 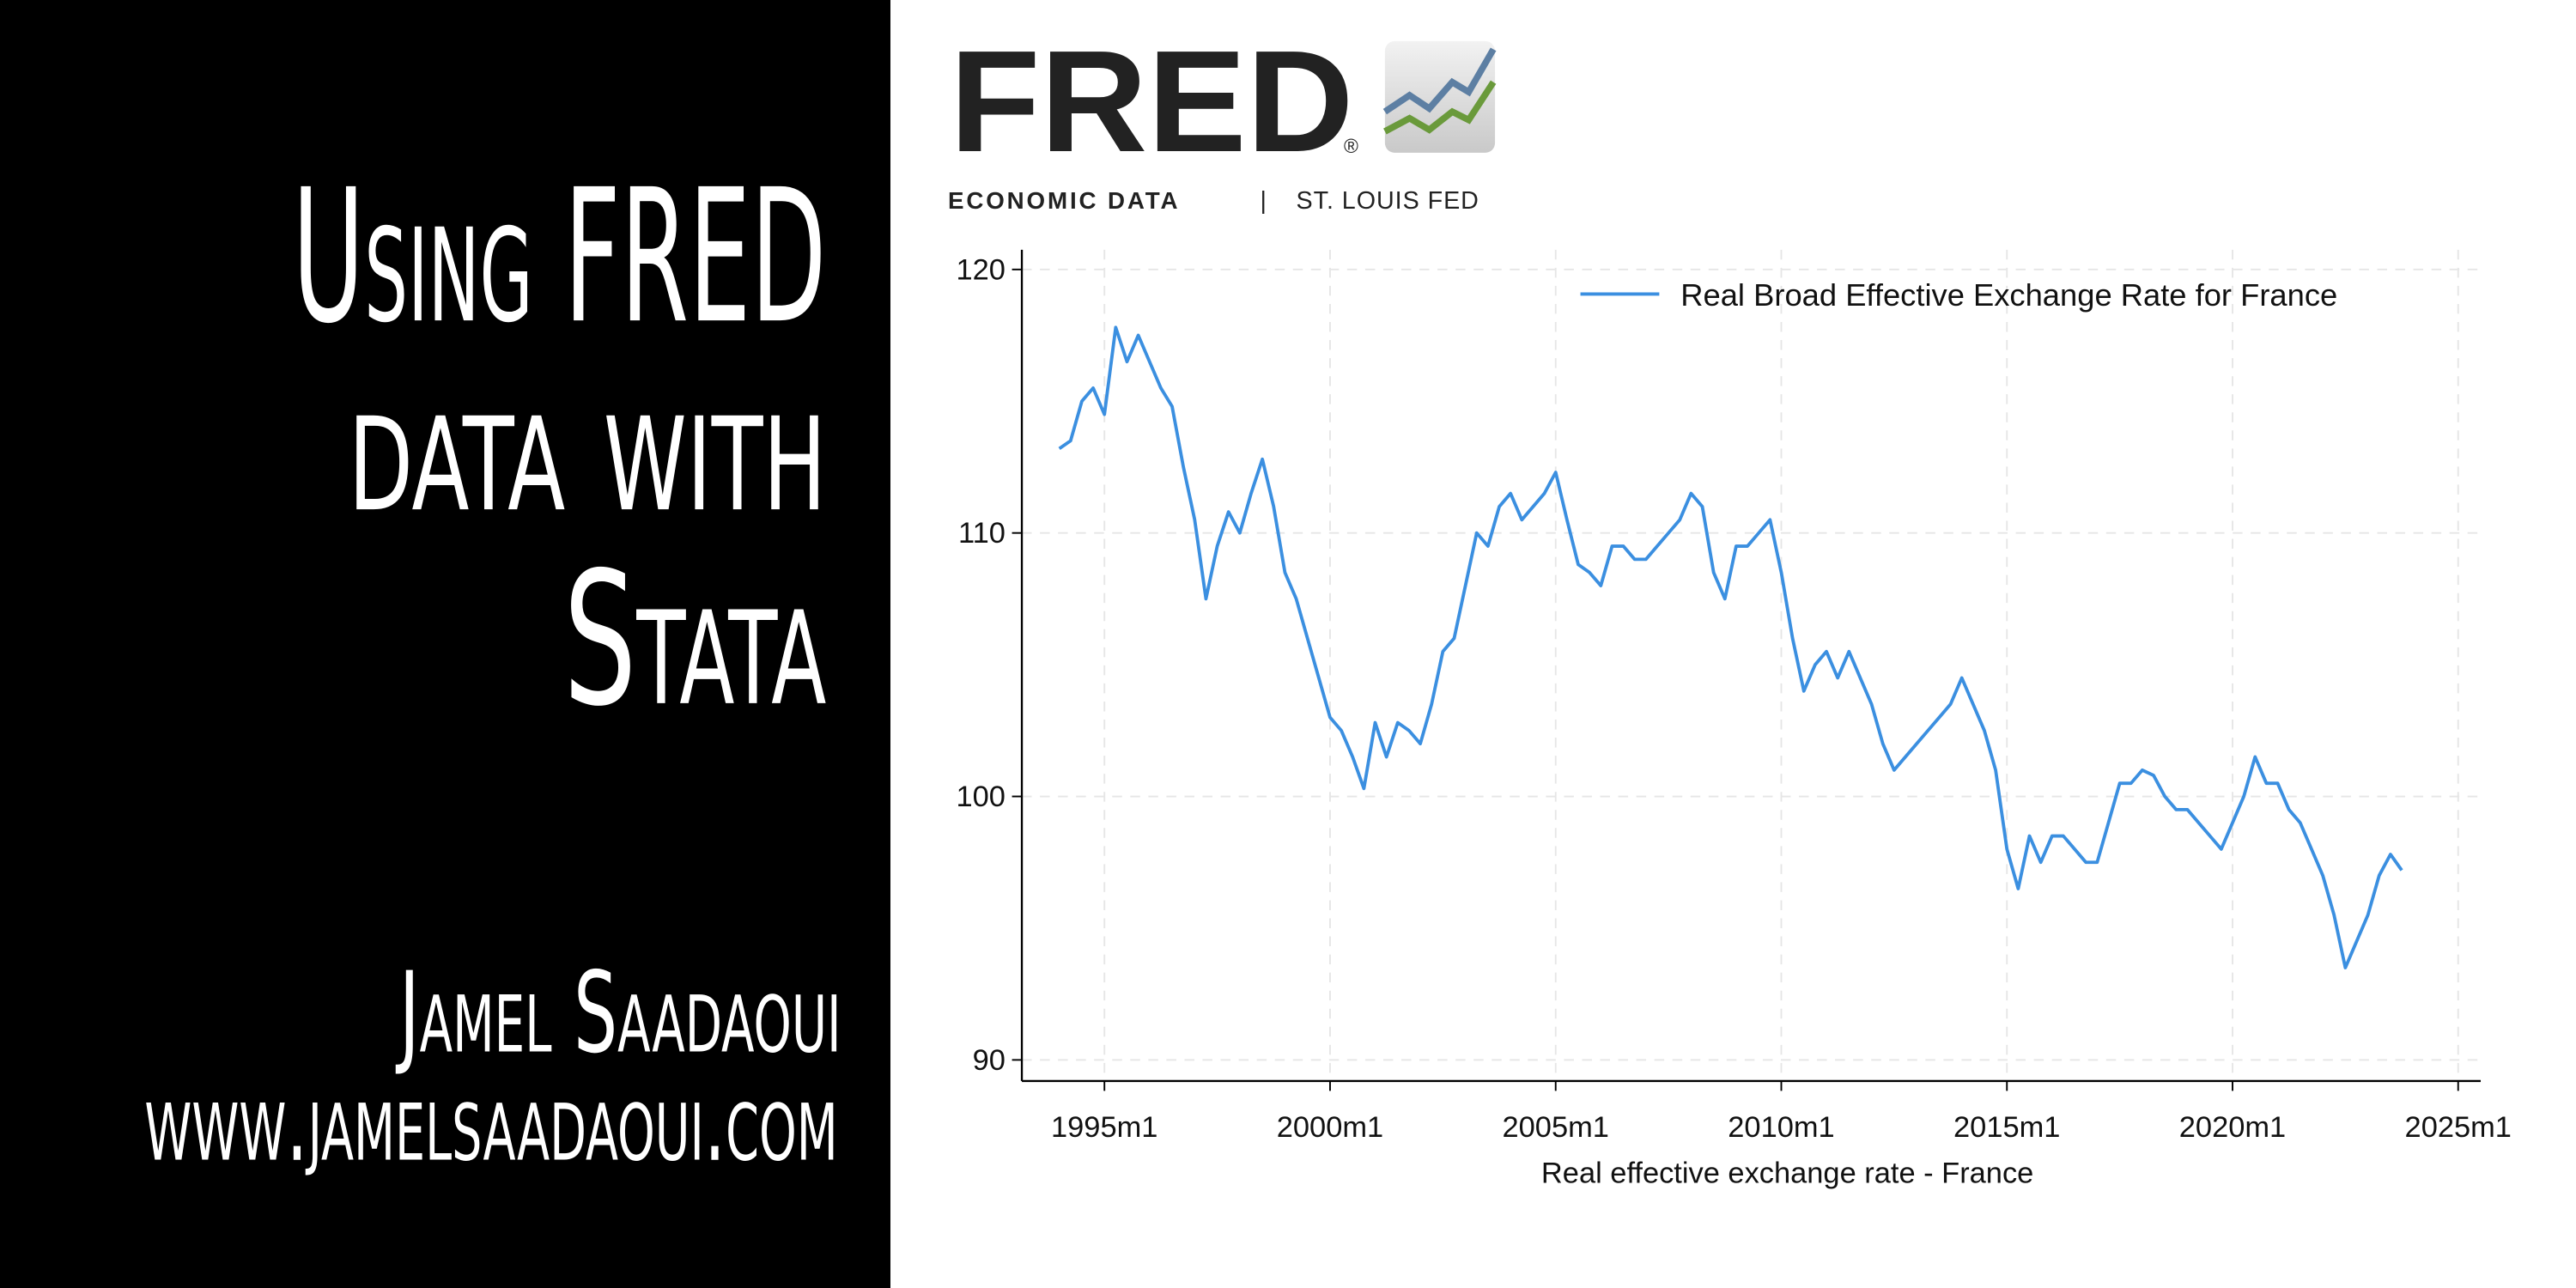 I want to click on y-tick-label: 120, so click(x=980, y=269).